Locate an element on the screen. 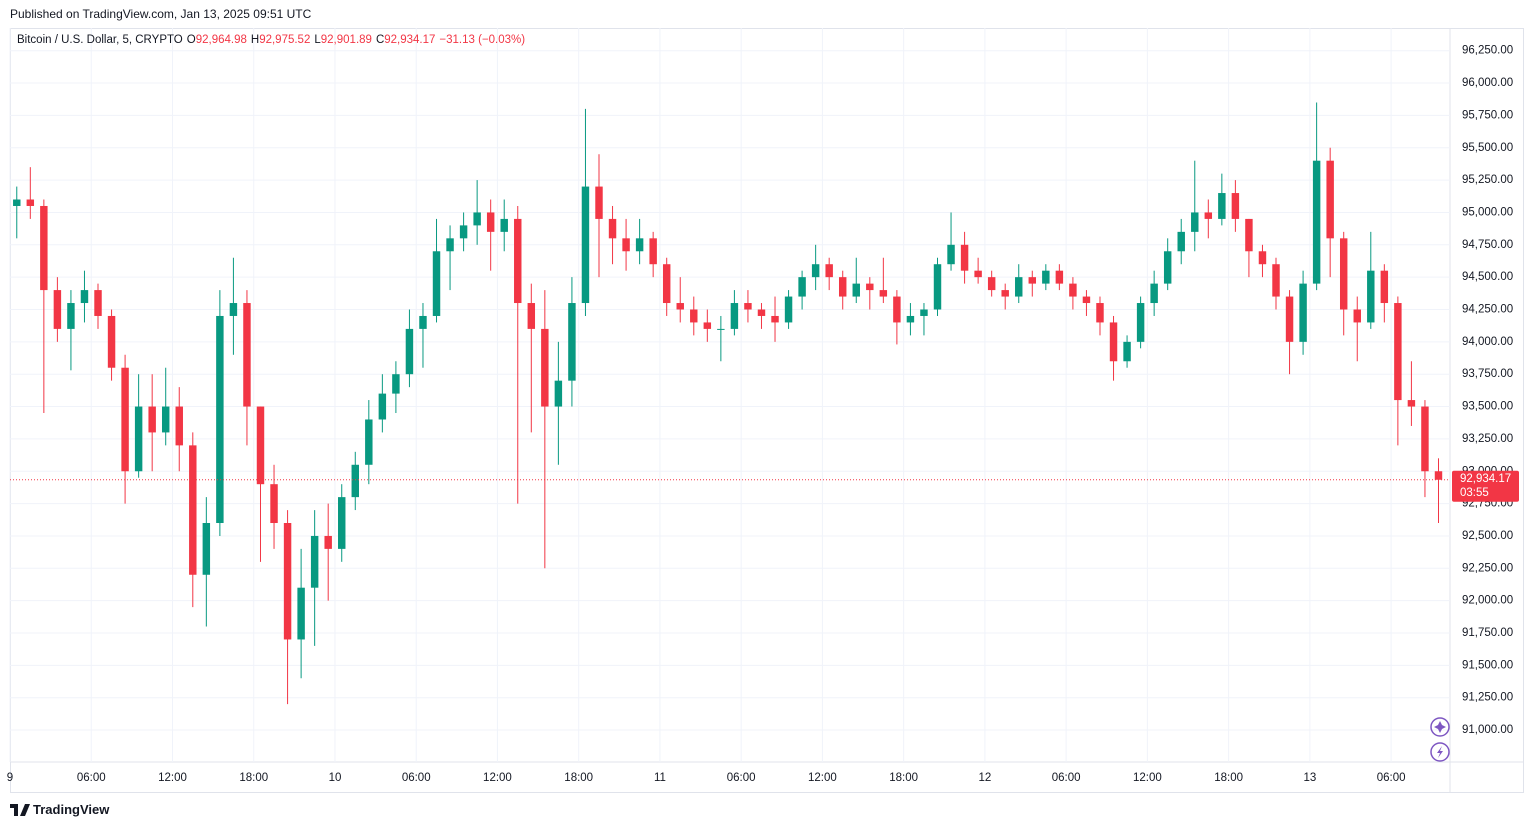 The width and height of the screenshot is (1534, 828). ohlc-key: O is located at coordinates (191, 40).